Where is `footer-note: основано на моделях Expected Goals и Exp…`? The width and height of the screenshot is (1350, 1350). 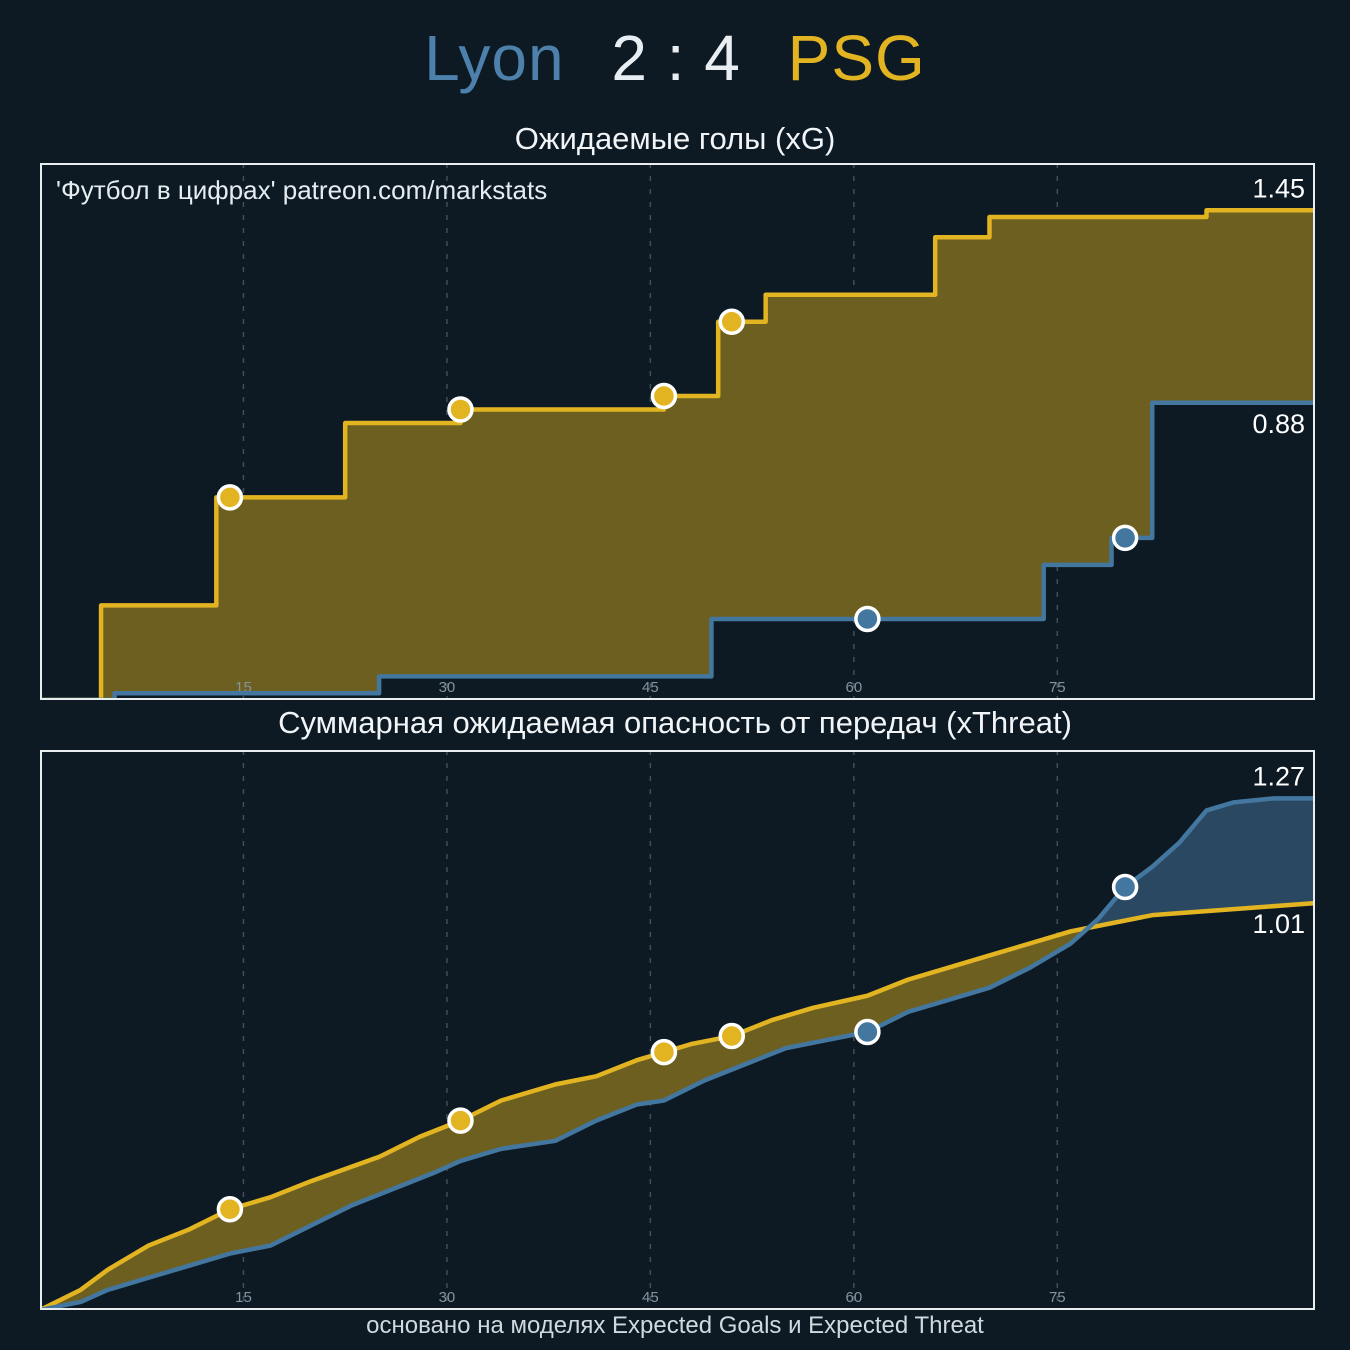 footer-note: основано на моделях Expected Goals и Exp… is located at coordinates (675, 1325).